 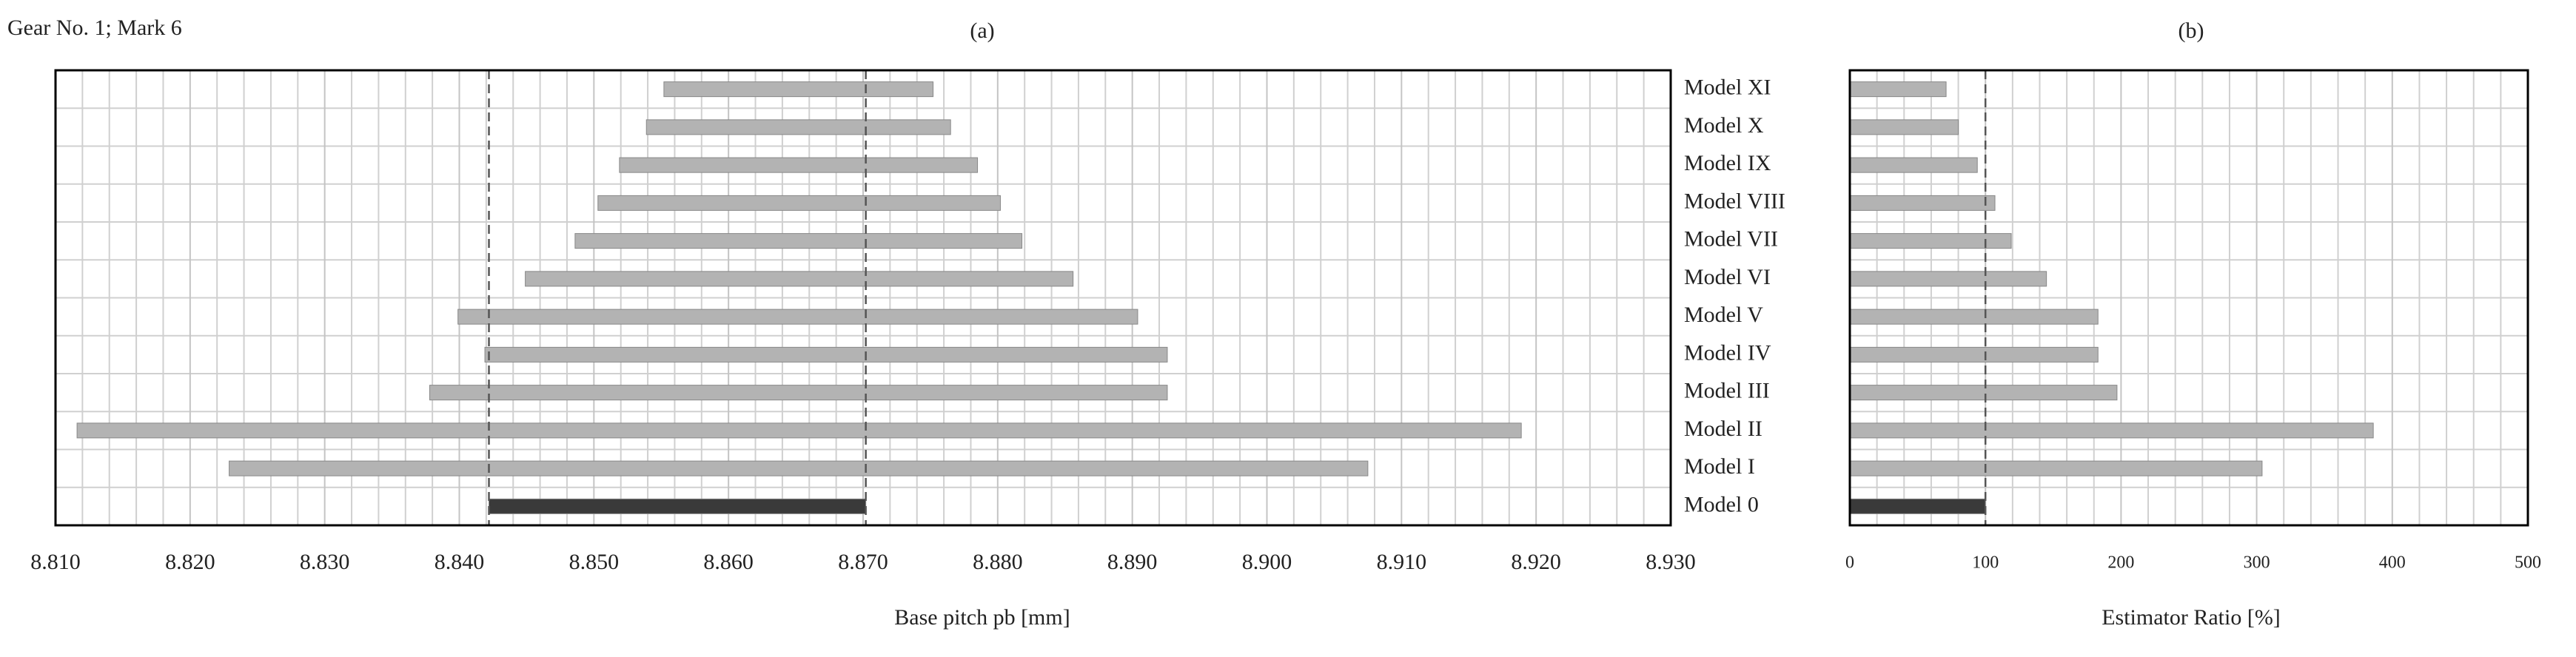 I want to click on category-label: Model VIII, so click(x=1734, y=201).